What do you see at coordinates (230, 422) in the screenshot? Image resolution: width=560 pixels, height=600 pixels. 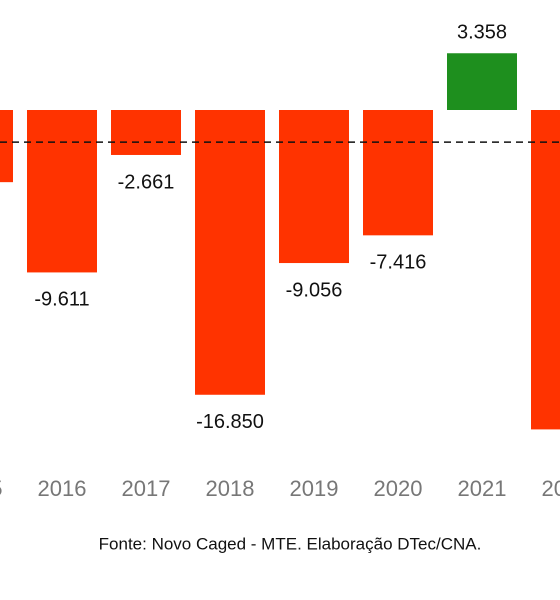 I see `value-label: -16.850` at bounding box center [230, 422].